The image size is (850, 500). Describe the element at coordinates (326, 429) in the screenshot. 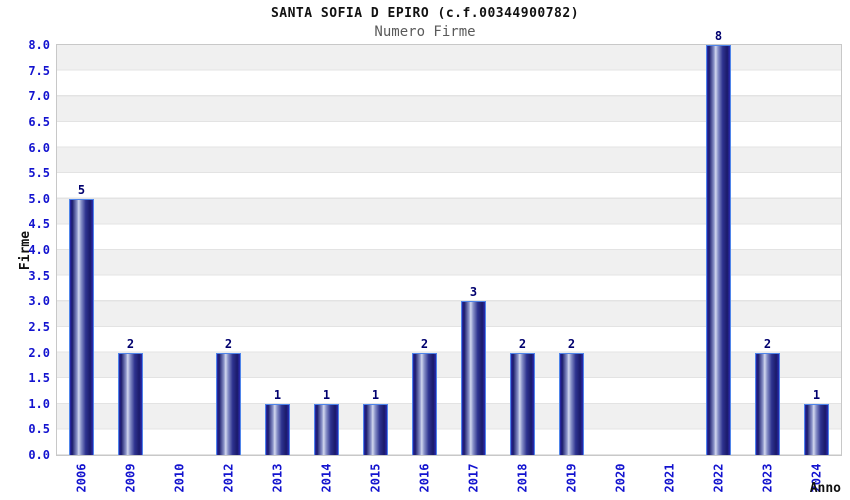

I see `bar-2014` at that location.